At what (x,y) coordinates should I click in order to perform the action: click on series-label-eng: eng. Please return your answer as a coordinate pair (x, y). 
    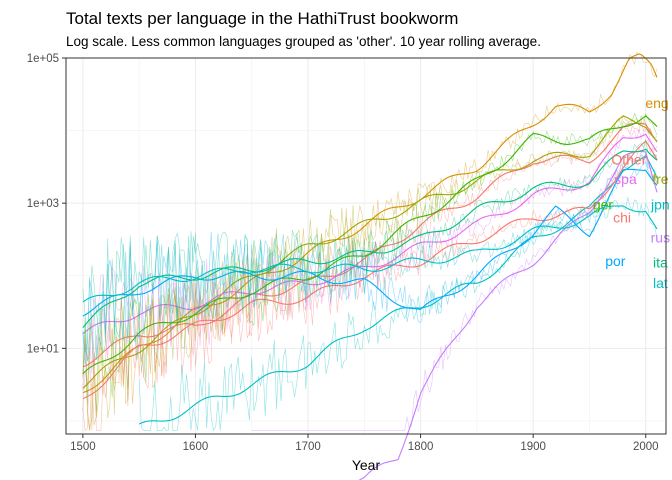
    Looking at the image, I should click on (656, 103).